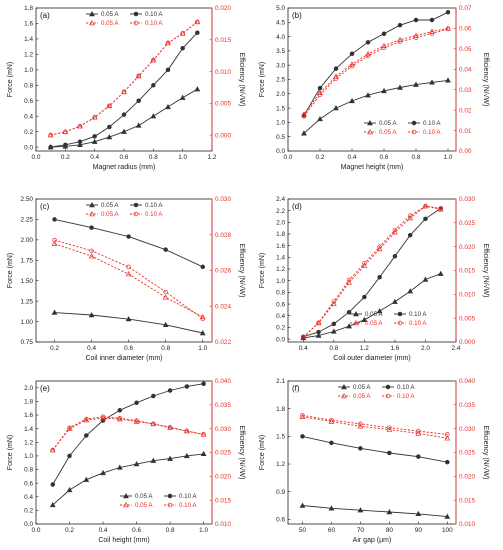  Describe the element at coordinates (303, 530) in the screenshot. I see `x-tick-label: 50` at that location.